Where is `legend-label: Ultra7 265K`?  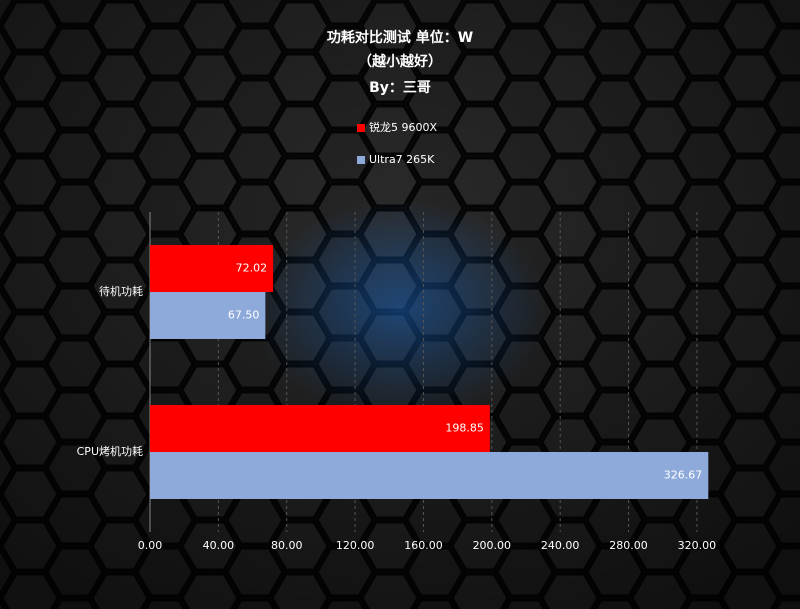
legend-label: Ultra7 265K is located at coordinates (402, 159).